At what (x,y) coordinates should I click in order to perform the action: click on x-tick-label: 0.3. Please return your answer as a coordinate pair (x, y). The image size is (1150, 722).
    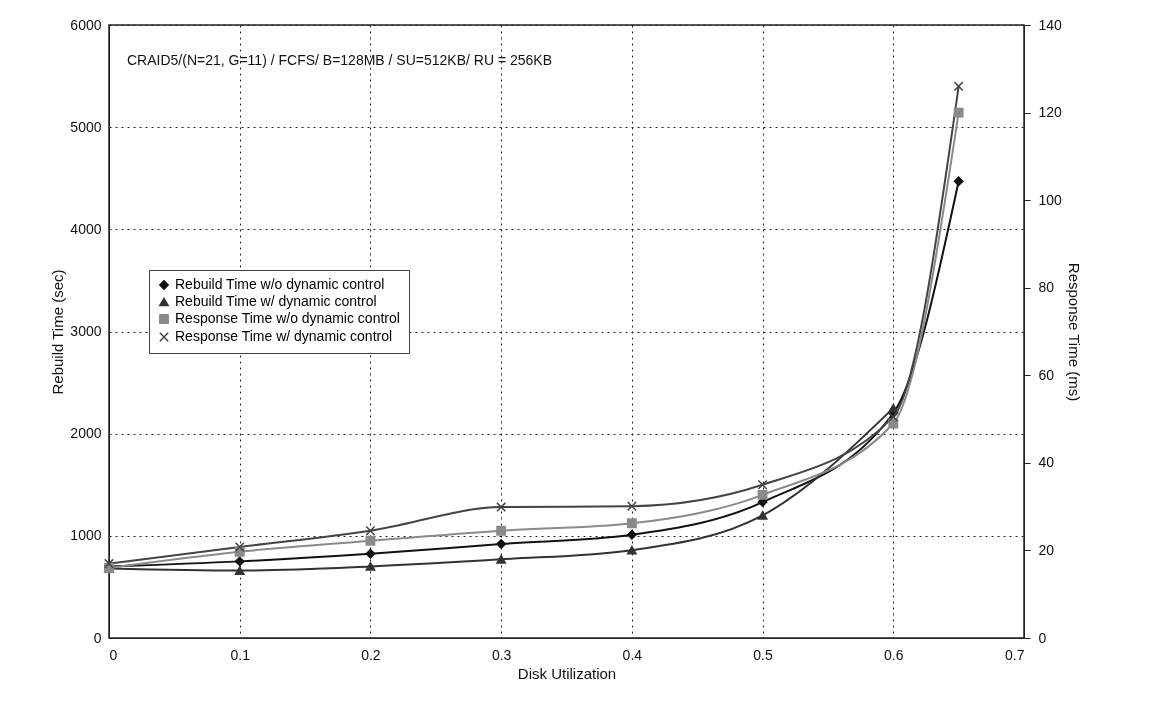
    Looking at the image, I should click on (501, 654).